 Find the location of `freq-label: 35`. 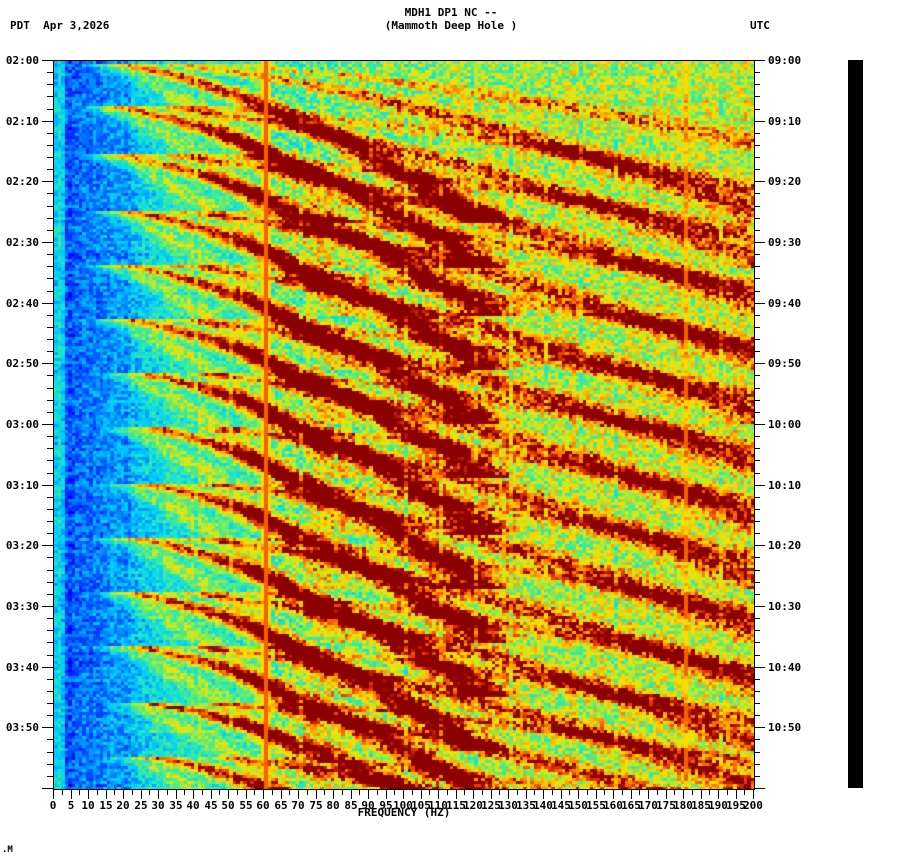

freq-label: 35 is located at coordinates (176, 805).